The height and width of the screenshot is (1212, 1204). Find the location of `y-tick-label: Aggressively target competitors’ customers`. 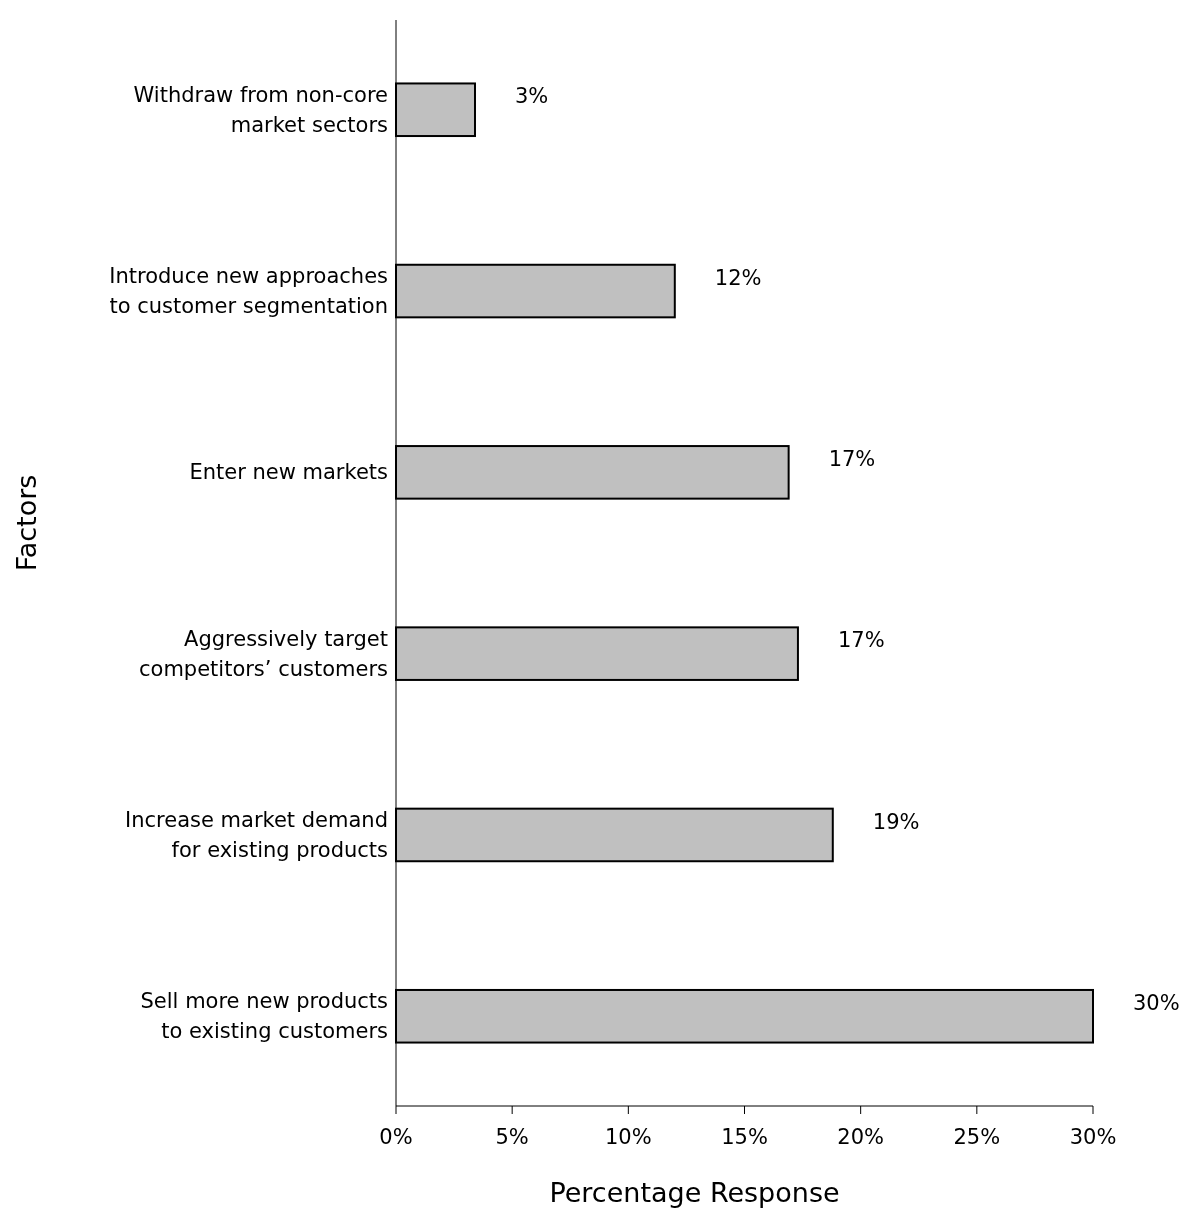

y-tick-label: Aggressively target competitors’ customers is located at coordinates (263, 653).